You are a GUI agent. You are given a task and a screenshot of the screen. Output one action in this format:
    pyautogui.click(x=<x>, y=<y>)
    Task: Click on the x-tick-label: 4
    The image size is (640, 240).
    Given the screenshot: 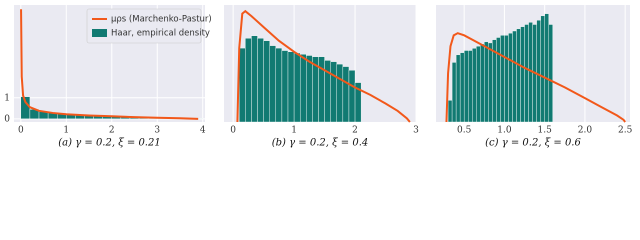 What is the action you would take?
    pyautogui.click(x=203, y=131)
    